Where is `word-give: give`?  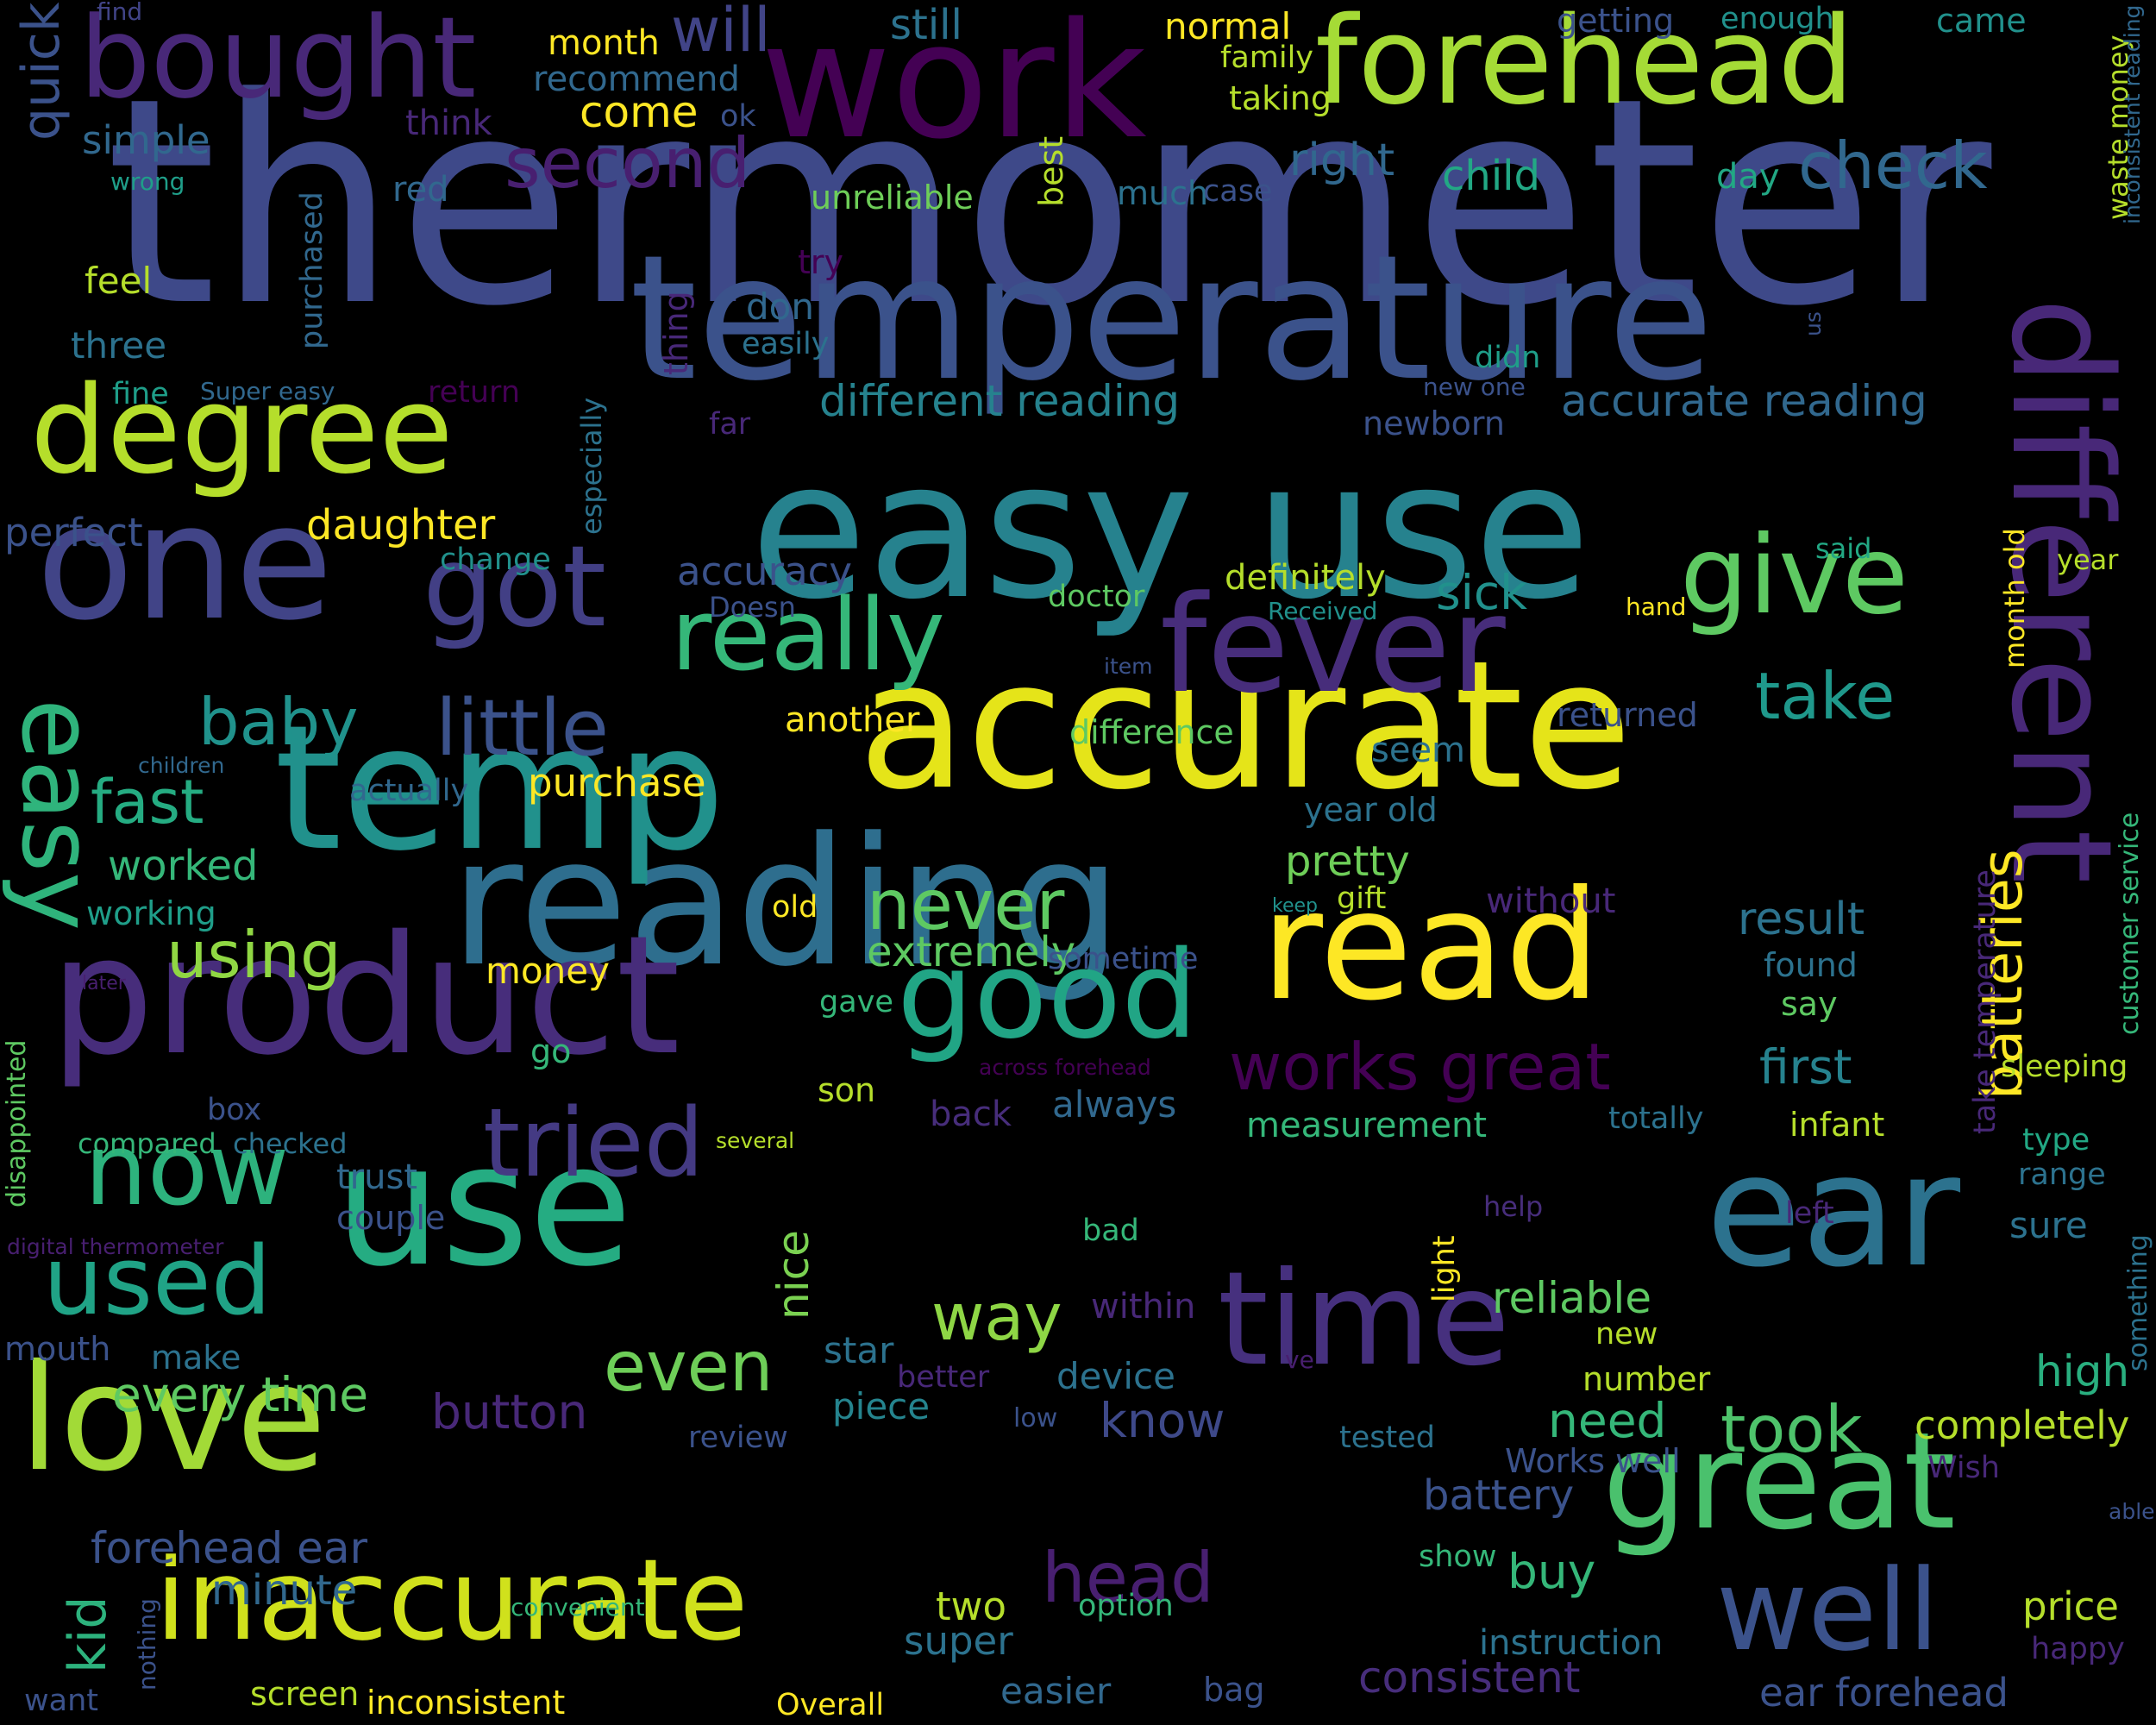
word-give: give is located at coordinates (1794, 576).